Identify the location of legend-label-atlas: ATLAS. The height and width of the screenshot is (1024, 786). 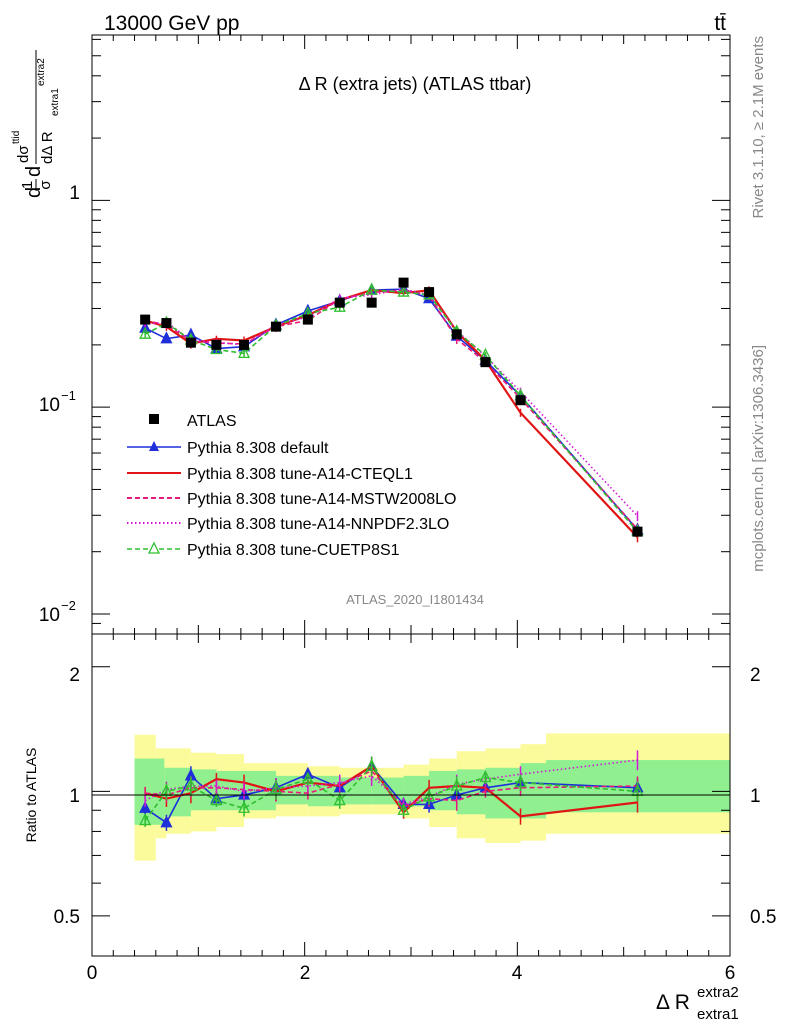
(212, 421).